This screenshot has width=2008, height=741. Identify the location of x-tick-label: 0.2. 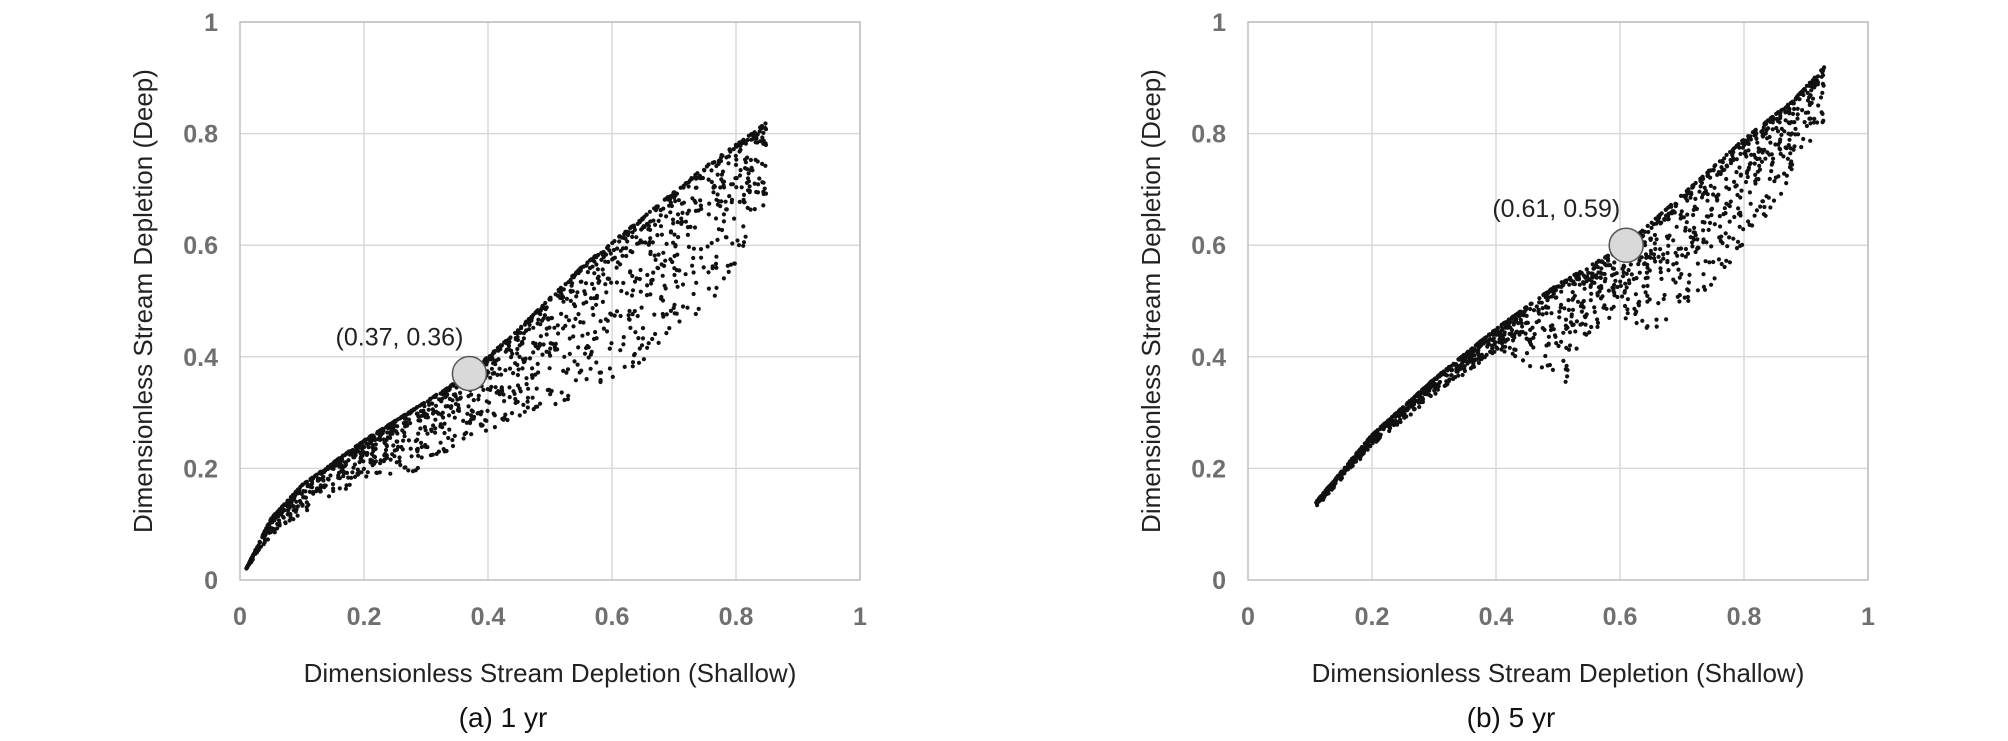
(1372, 617).